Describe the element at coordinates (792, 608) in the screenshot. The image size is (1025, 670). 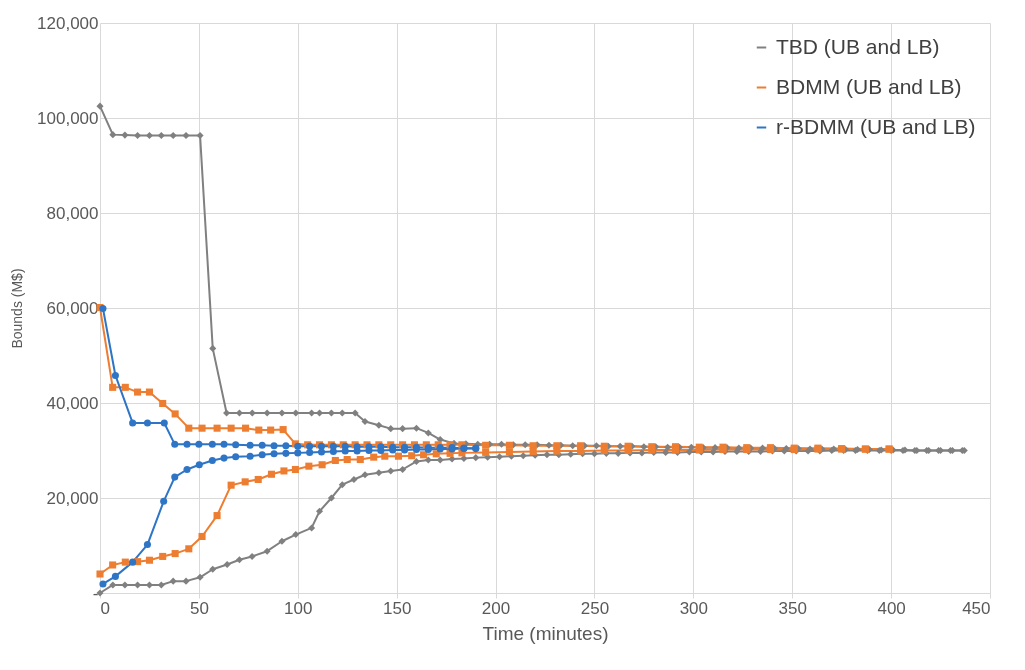
I see `x-tick-label: 350` at that location.